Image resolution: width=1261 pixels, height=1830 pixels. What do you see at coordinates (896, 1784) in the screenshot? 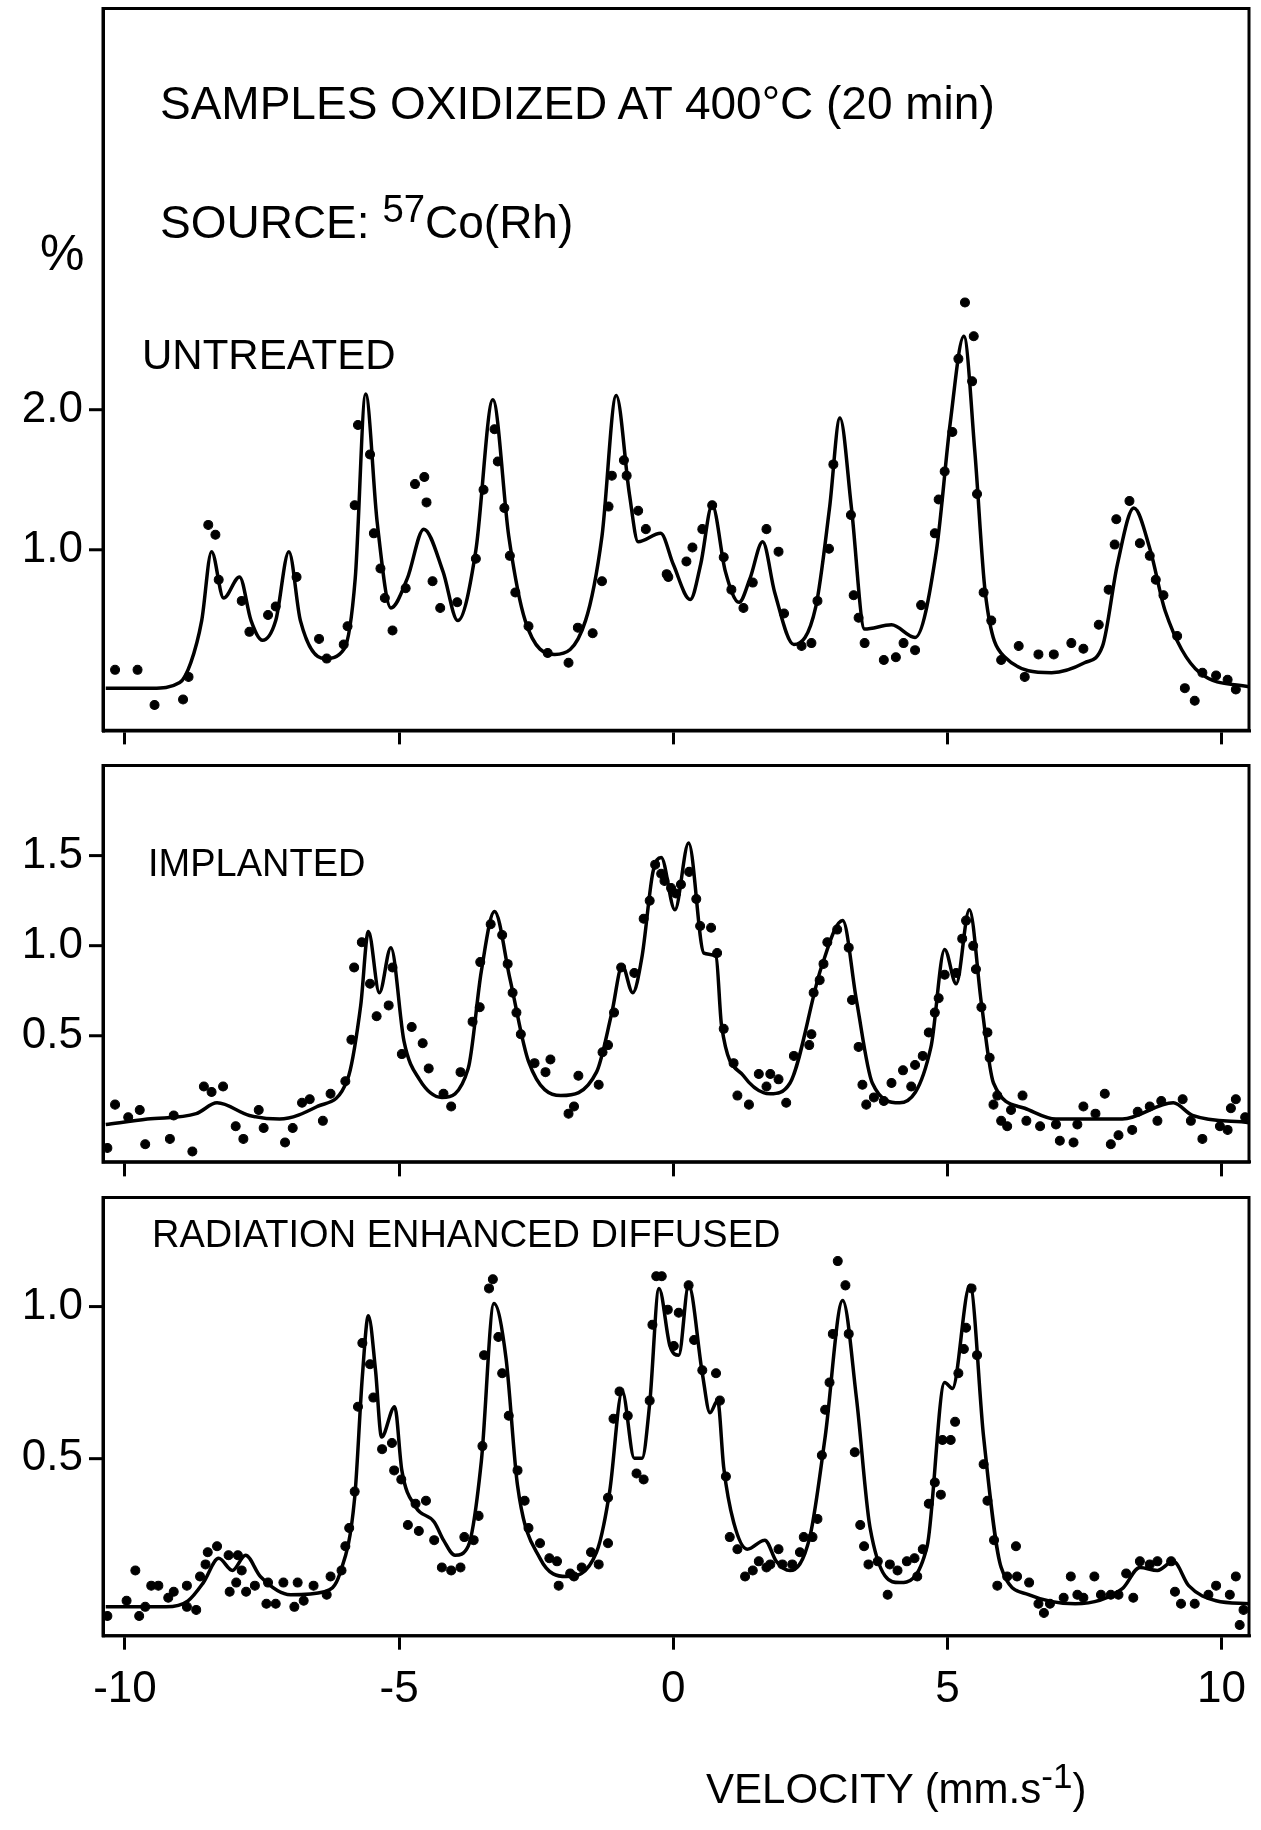
I see `x-axis-title: VELOCITY (mm.s$^{-1}$)` at bounding box center [896, 1784].